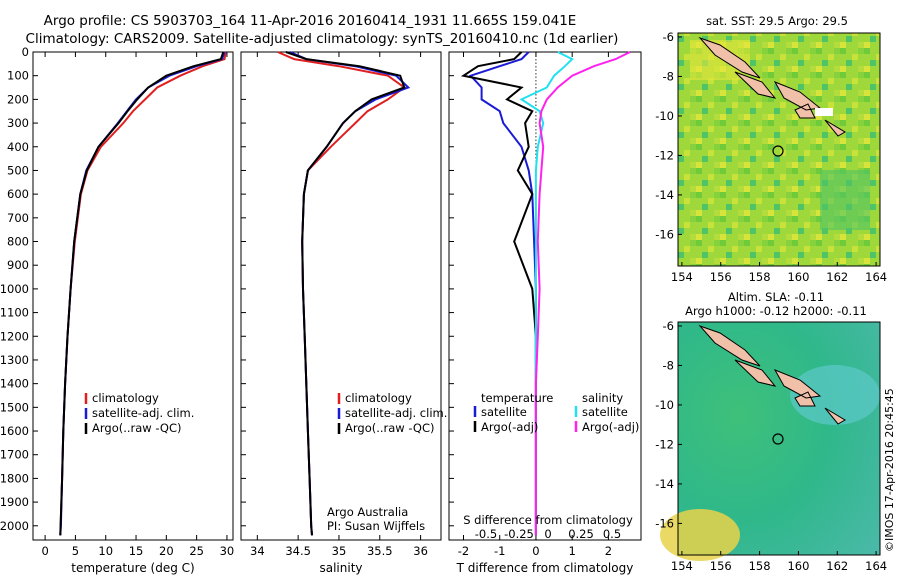 Image resolution: width=900 pixels, height=580 pixels. I want to click on y-tick-label: 1200, so click(14, 336).